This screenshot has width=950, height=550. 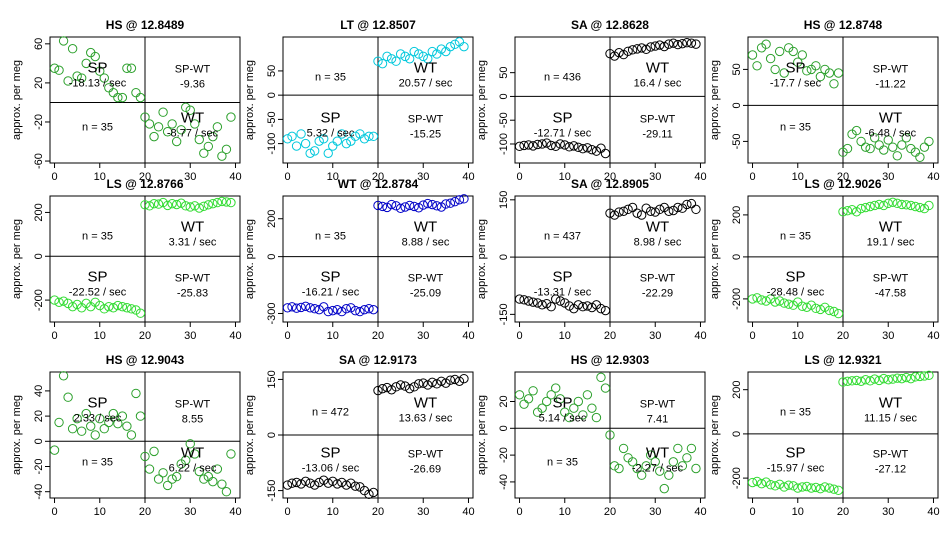 I want to click on y-axis-label: approx. per meg, so click(x=250, y=259).